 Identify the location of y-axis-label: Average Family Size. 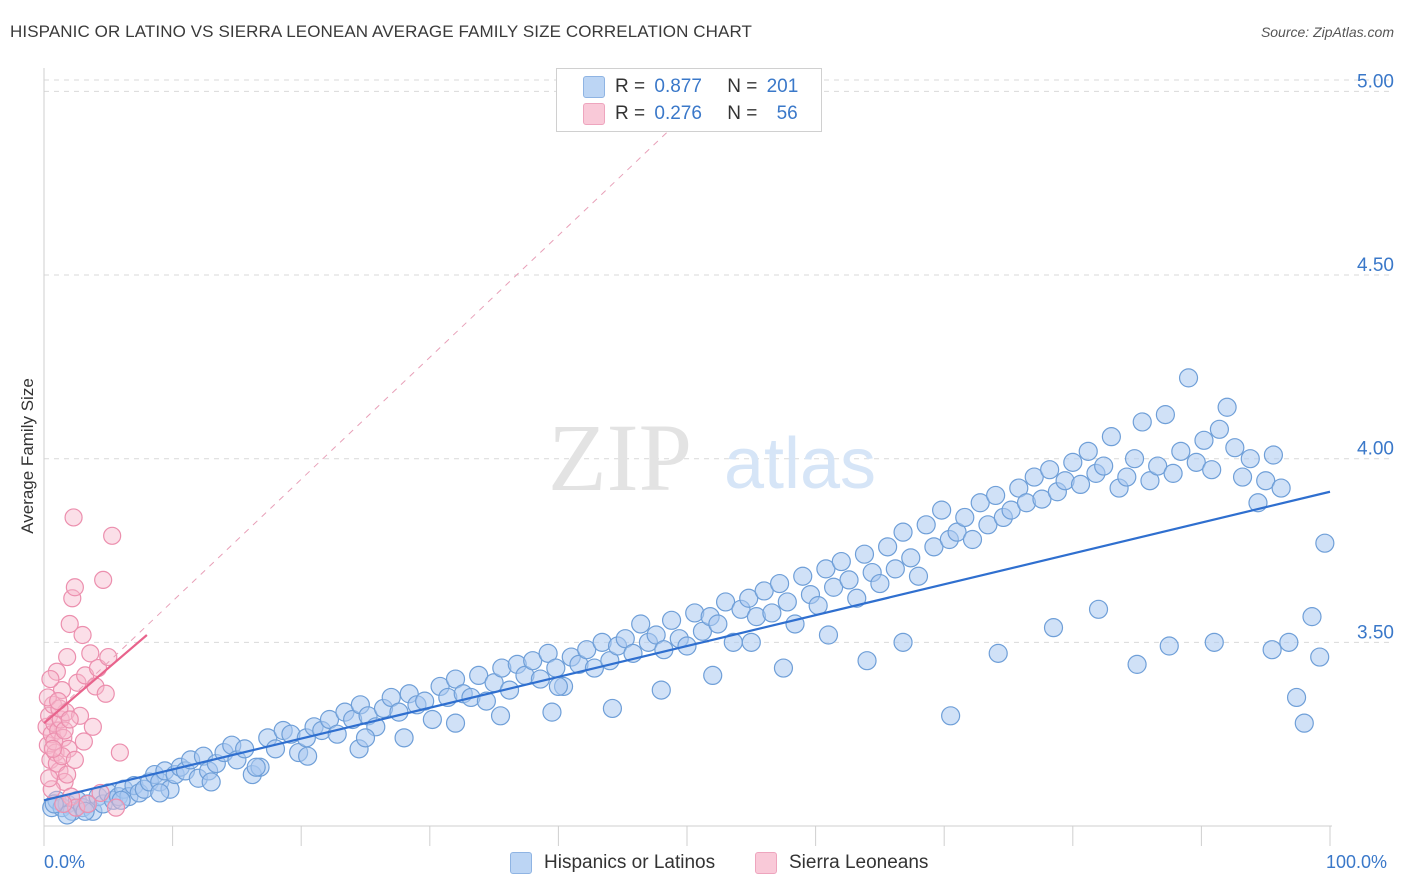
(27, 456).